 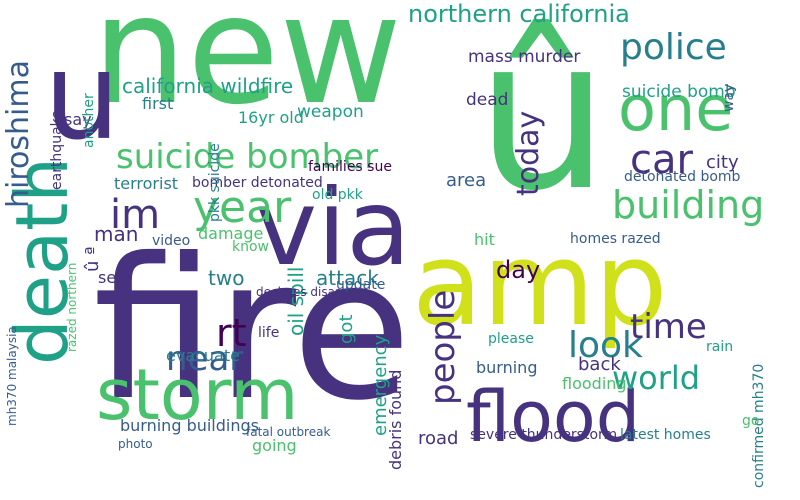 I want to click on cloud-word: two, so click(x=226, y=278).